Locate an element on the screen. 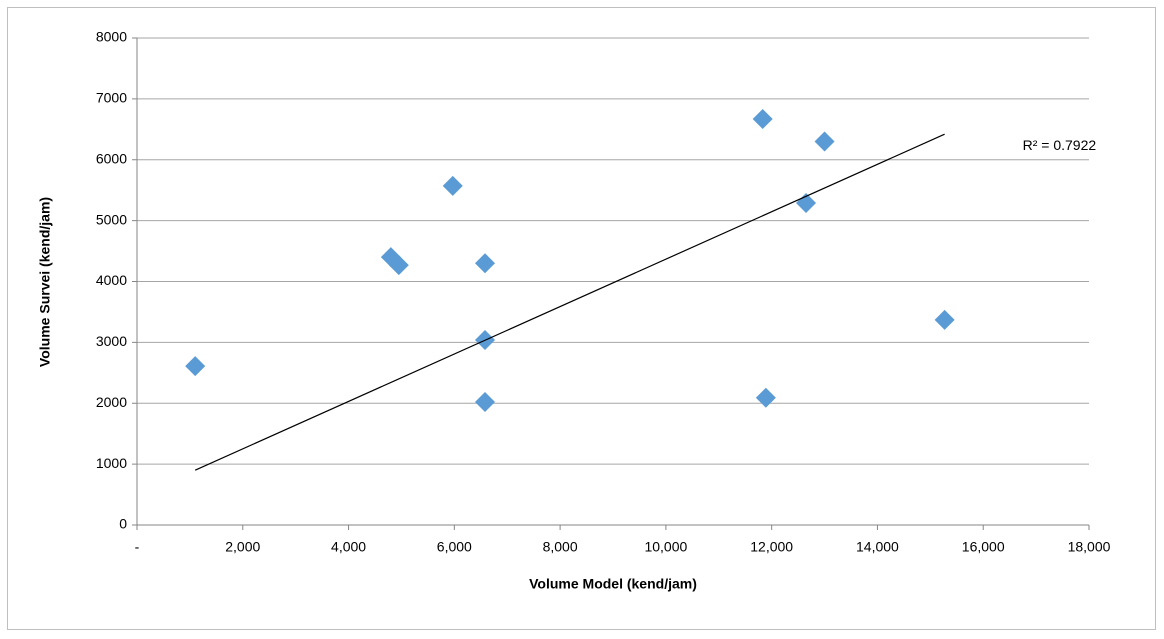  x-tick-label: 12,000 is located at coordinates (771, 547).